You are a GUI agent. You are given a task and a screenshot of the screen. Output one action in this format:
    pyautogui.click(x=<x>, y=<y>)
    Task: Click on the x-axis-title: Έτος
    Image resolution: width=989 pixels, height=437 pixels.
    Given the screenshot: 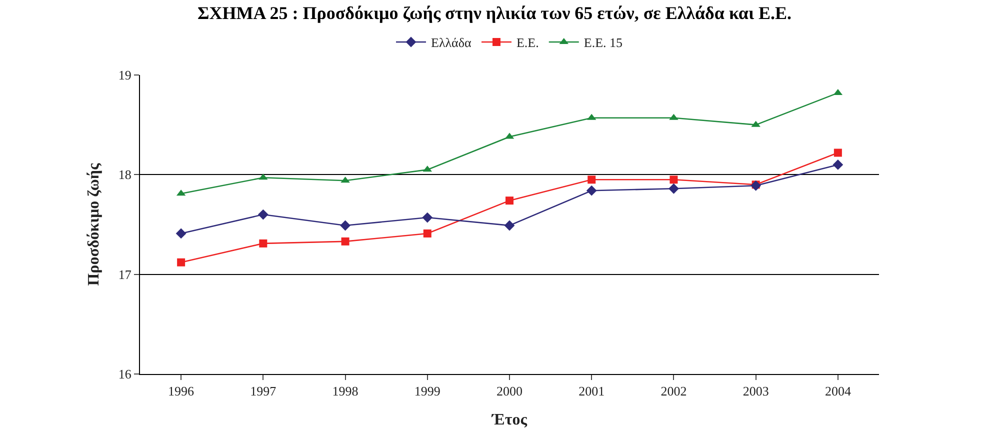 What is the action you would take?
    pyautogui.click(x=509, y=419)
    